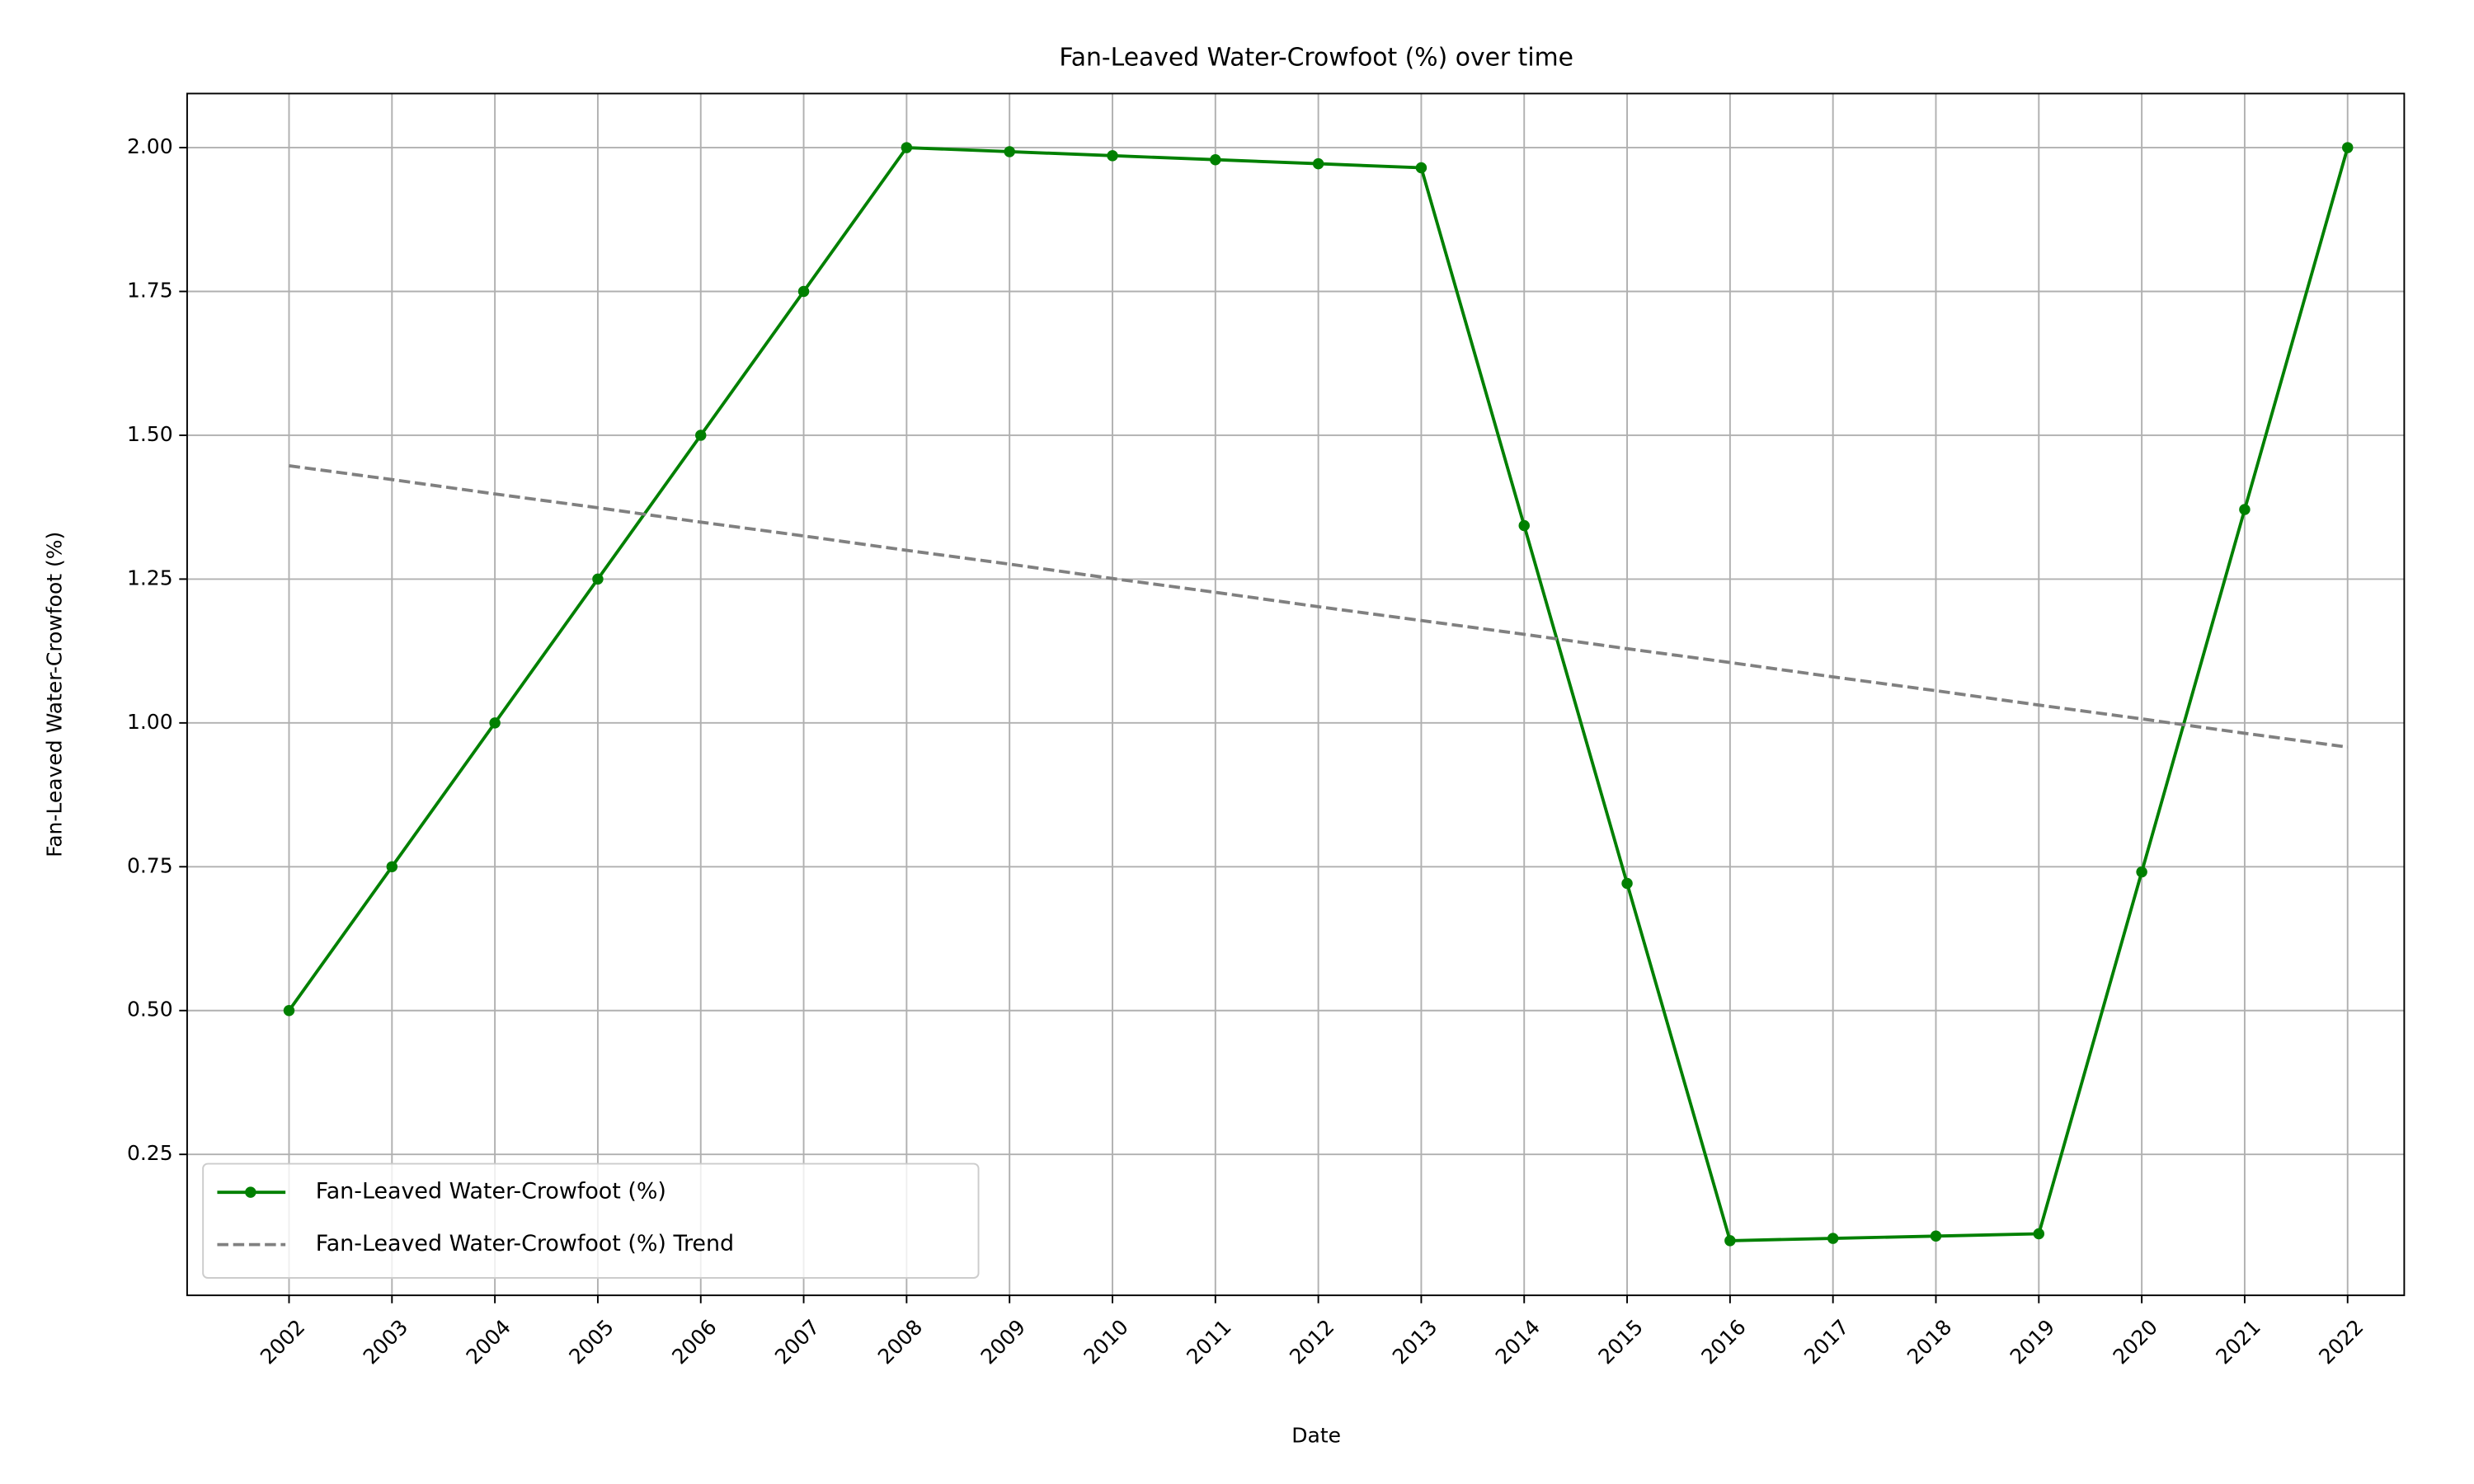 The width and height of the screenshot is (2474, 1484). Describe the element at coordinates (150, 434) in the screenshot. I see `y-tick-label: 1.50` at that location.